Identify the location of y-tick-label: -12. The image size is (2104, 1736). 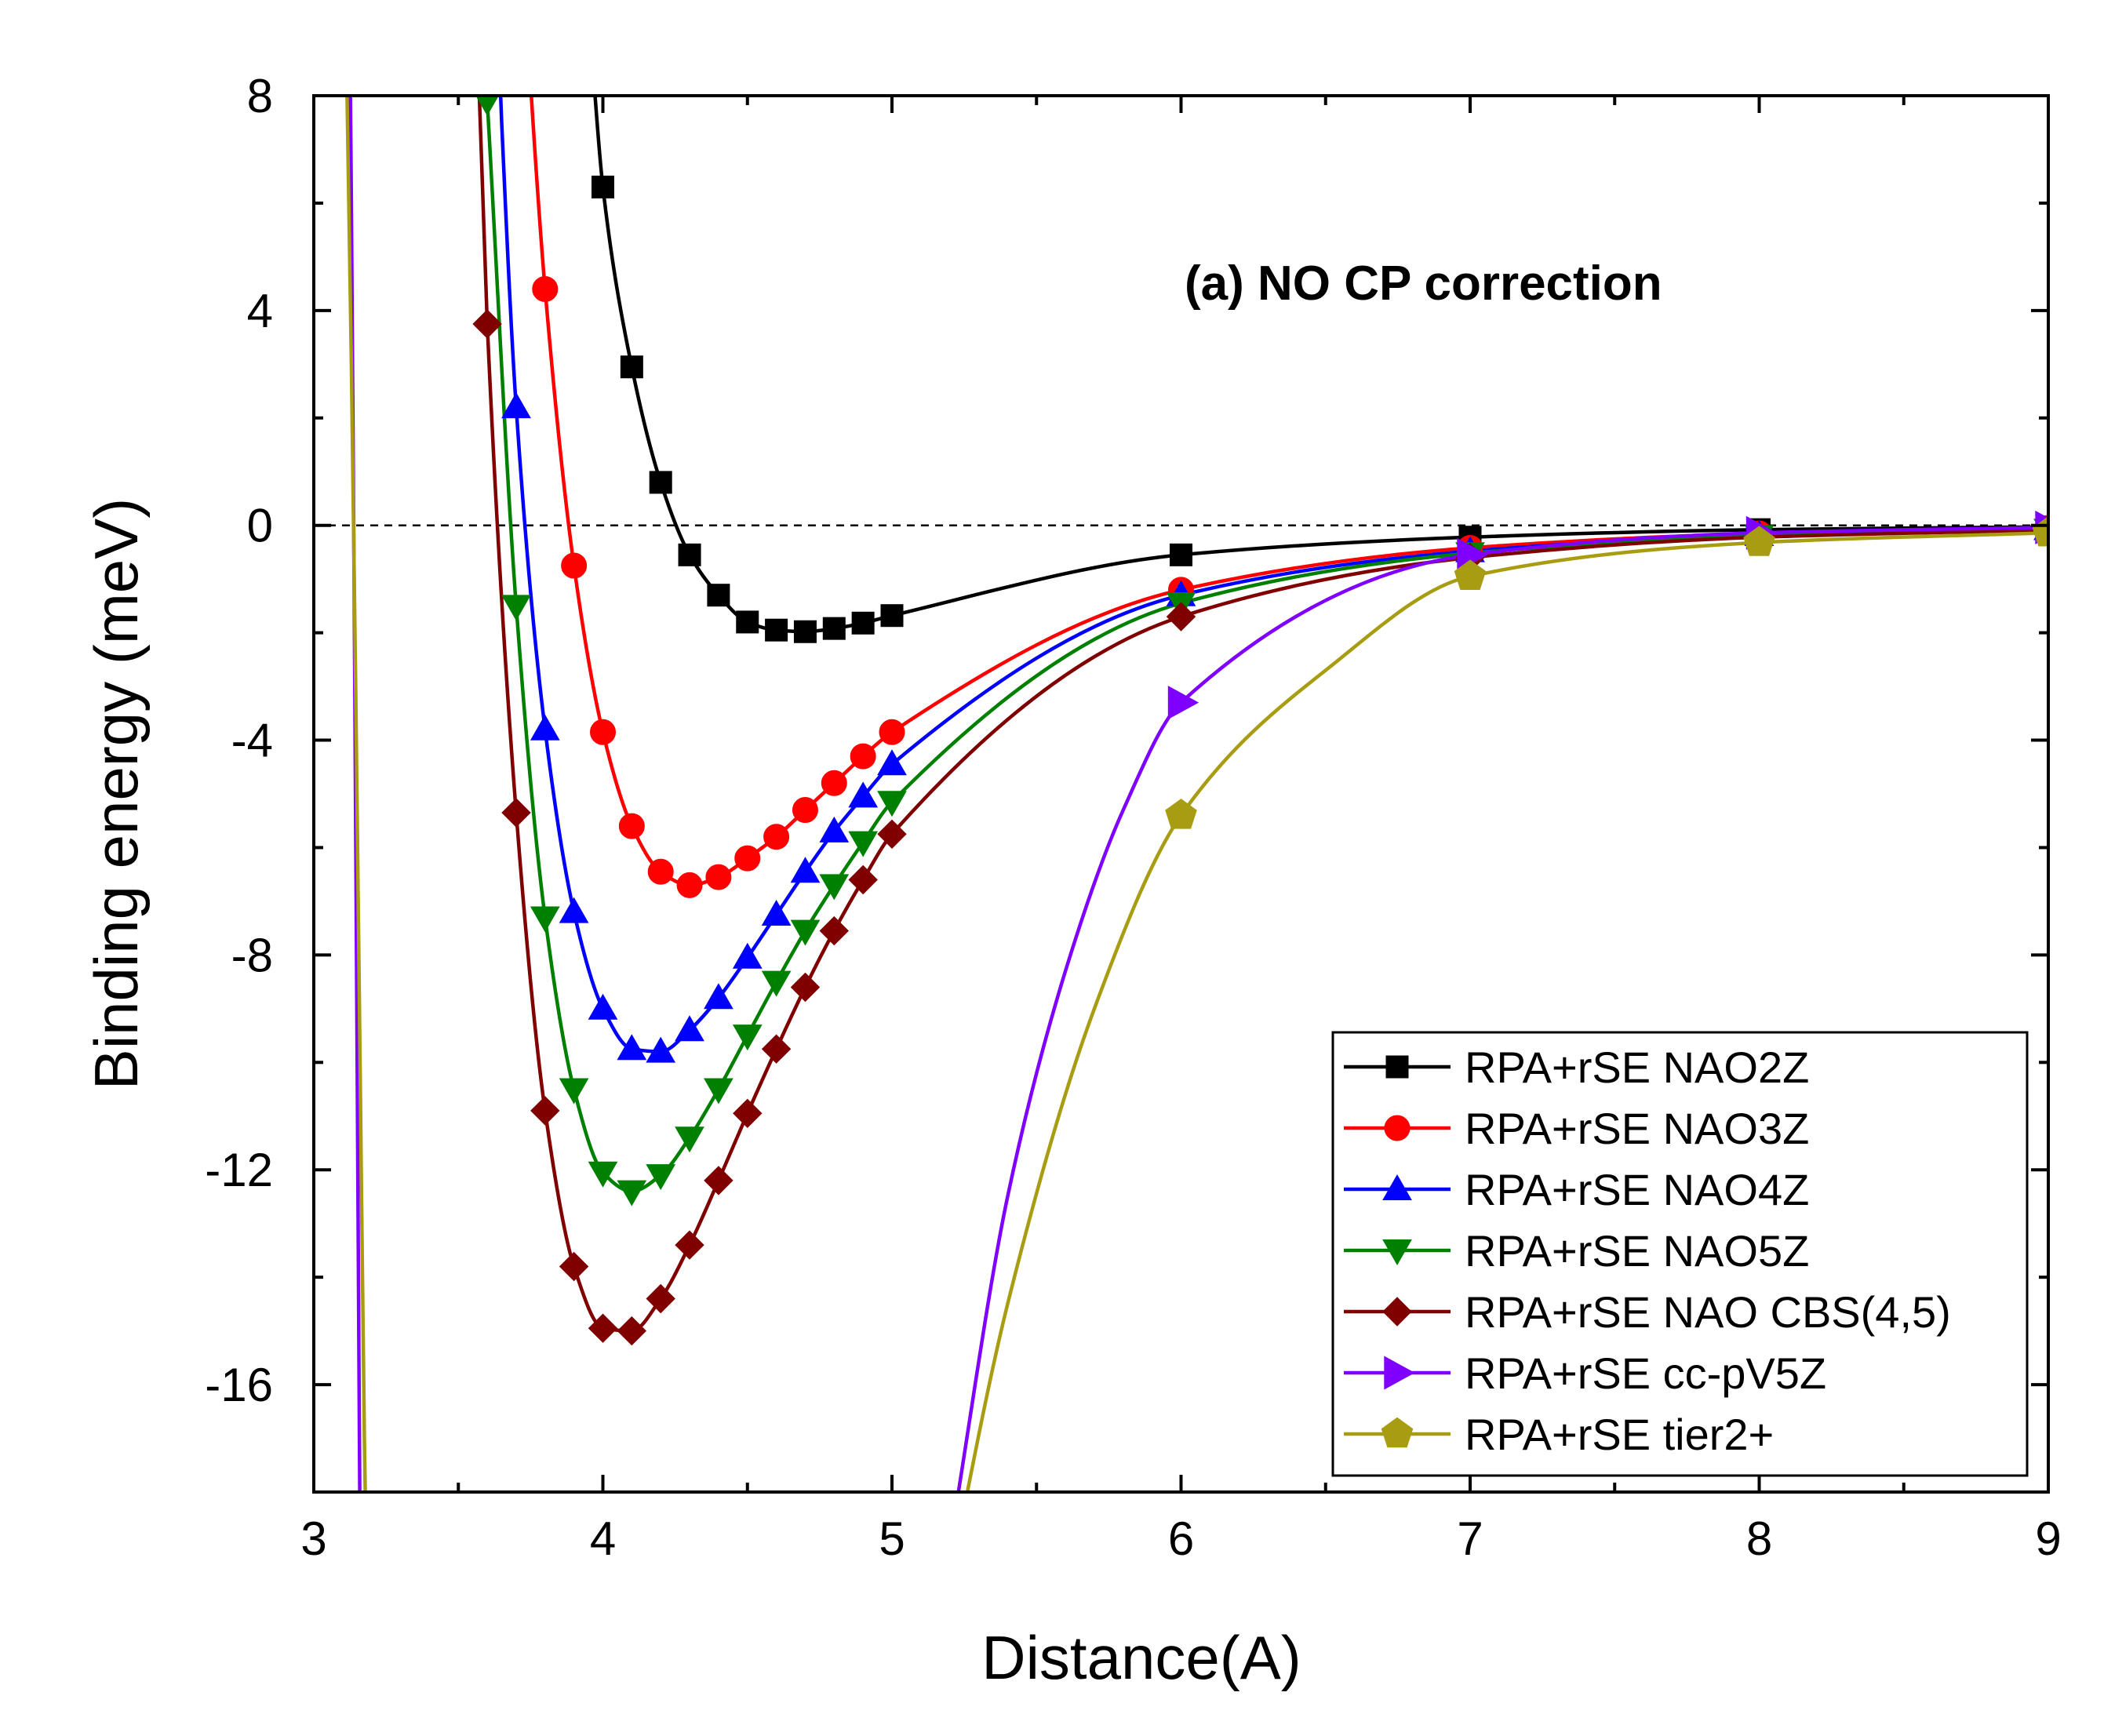
(239, 1170).